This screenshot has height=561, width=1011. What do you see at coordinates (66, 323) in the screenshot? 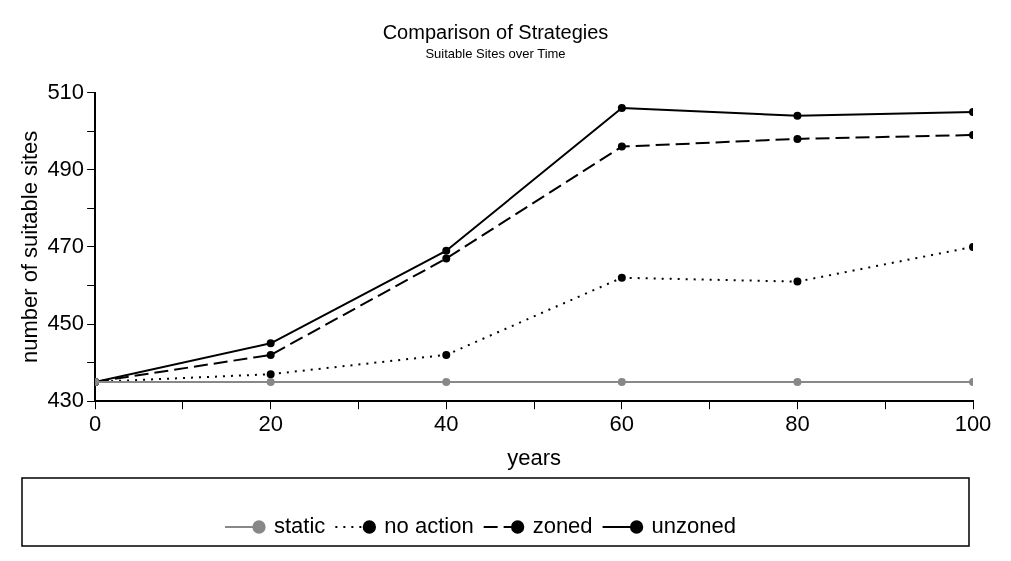
I see `y-tick-label: 450` at bounding box center [66, 323].